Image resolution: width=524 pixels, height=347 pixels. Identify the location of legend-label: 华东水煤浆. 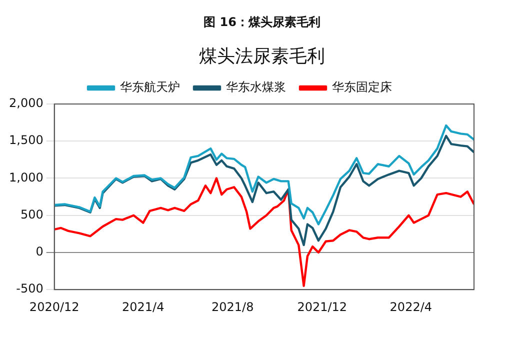
(256, 87).